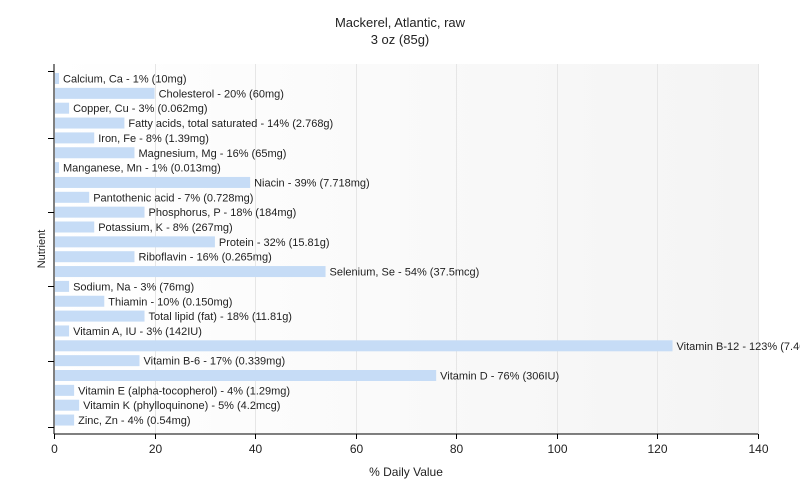 This screenshot has width=800, height=500. What do you see at coordinates (738, 347) in the screenshot?
I see `bar-data-label: Vitamin B-12 - 123% (7.40mcg)` at bounding box center [738, 347].